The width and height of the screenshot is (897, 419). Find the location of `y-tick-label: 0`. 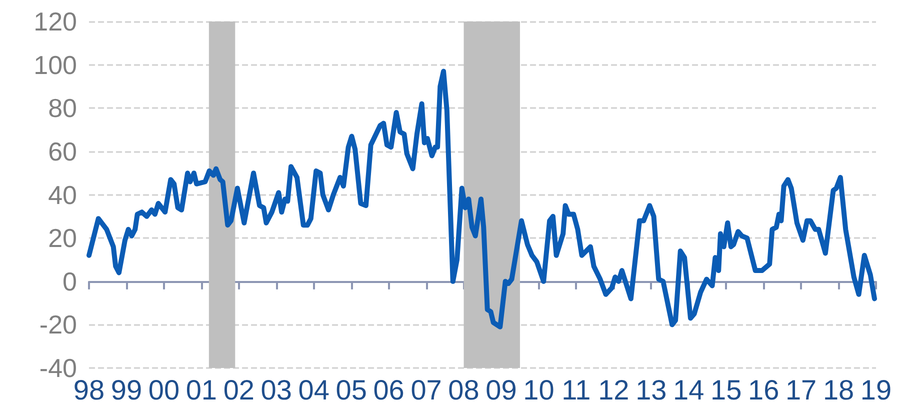

y-tick-label: 0 is located at coordinates (69, 281).